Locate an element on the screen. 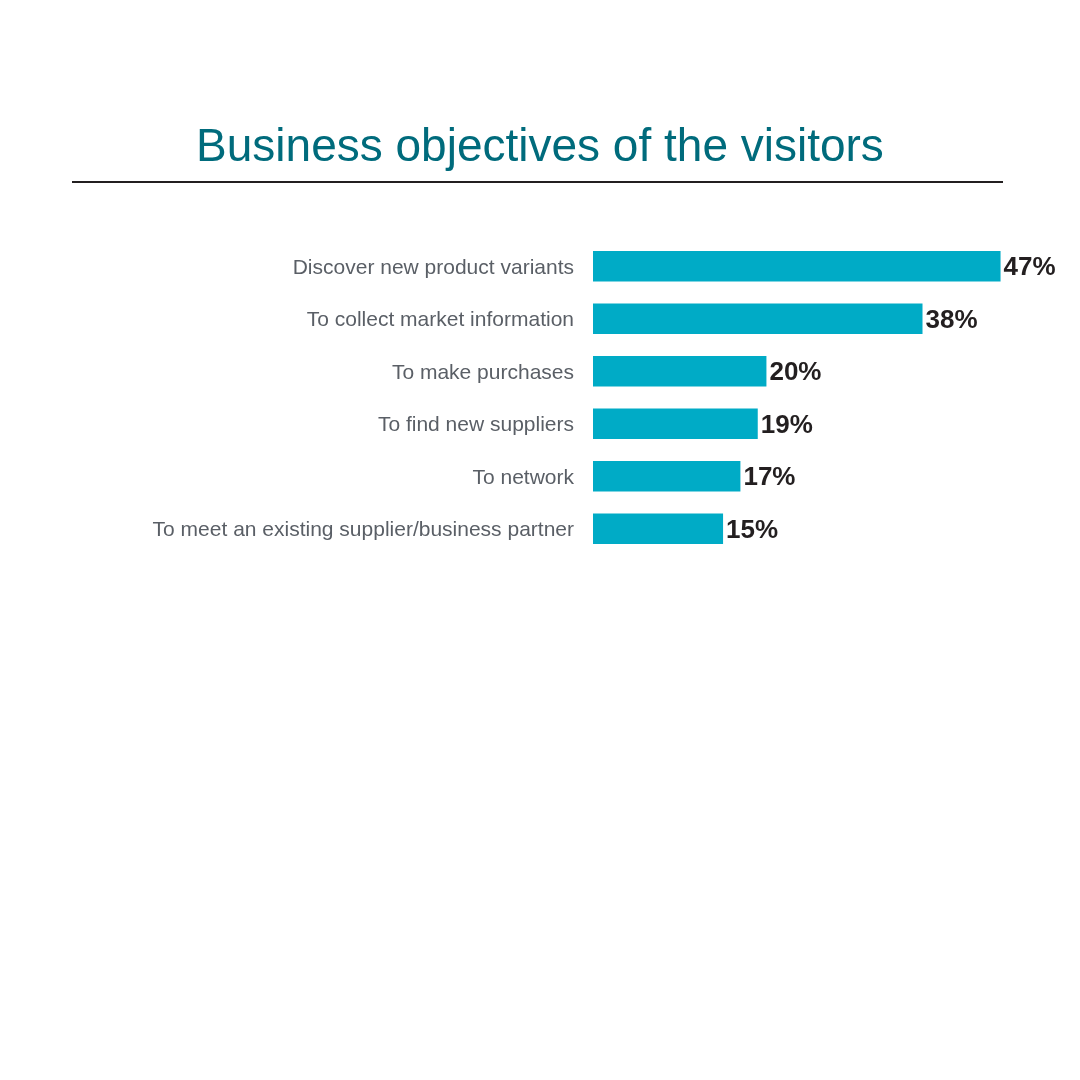  y-tick-label: To make purchases is located at coordinates (482, 371).